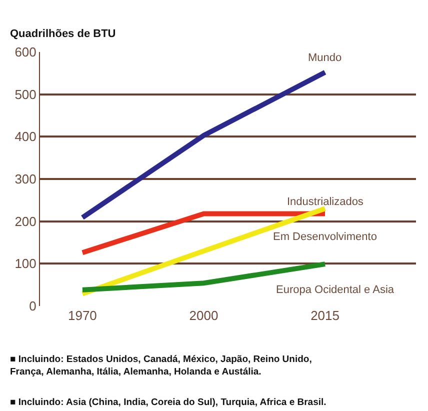 The width and height of the screenshot is (428, 411). Describe the element at coordinates (335, 290) in the screenshot. I see `series-label: Europa Ocidental e Asia` at that location.